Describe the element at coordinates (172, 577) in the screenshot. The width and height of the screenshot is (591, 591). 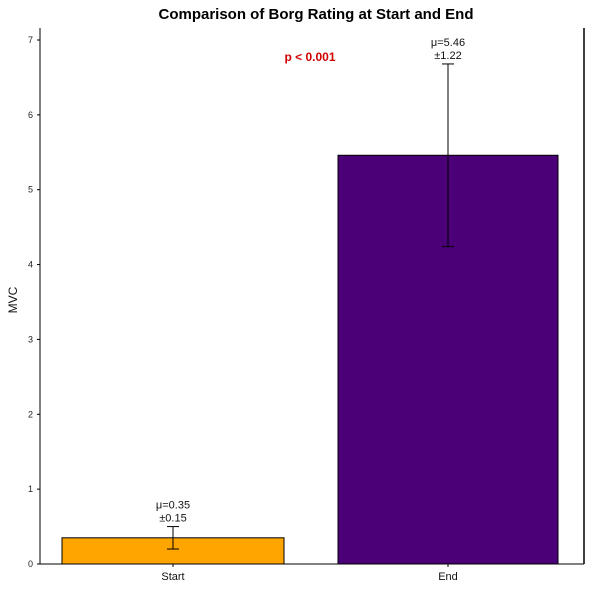
I see `x-tick-label-start: Start` at that location.